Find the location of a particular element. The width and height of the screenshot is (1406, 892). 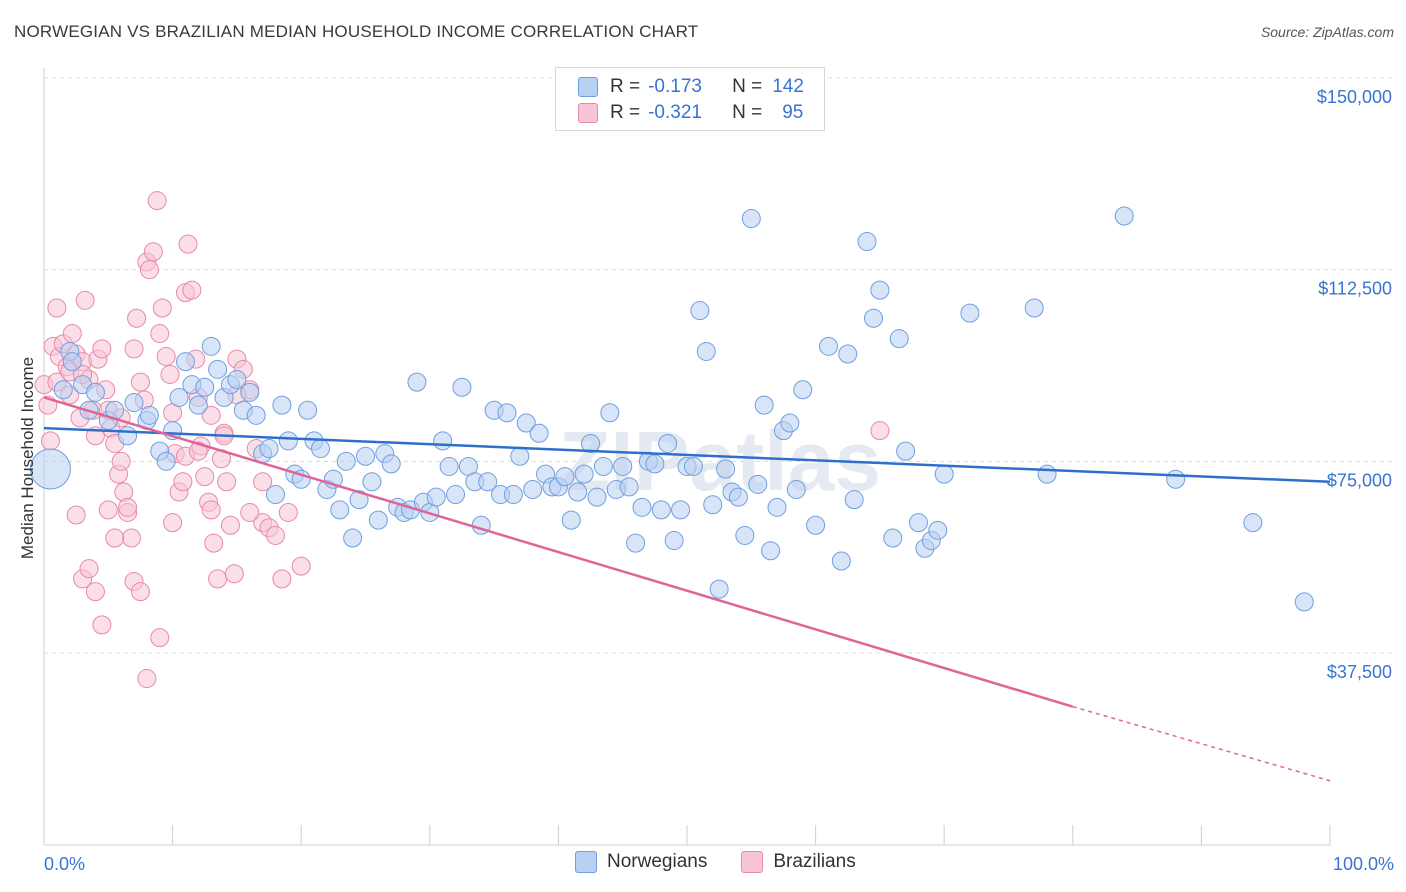

legend-r-value: -0.173 is located at coordinates (675, 86).